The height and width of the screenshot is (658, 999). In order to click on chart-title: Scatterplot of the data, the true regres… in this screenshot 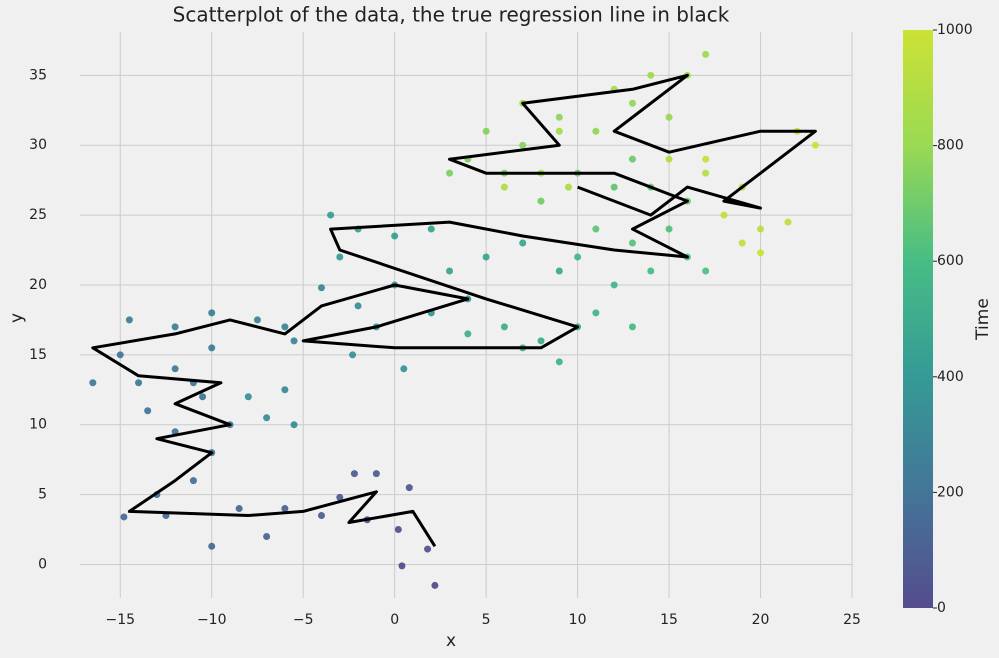, I will do `click(451, 15)`.